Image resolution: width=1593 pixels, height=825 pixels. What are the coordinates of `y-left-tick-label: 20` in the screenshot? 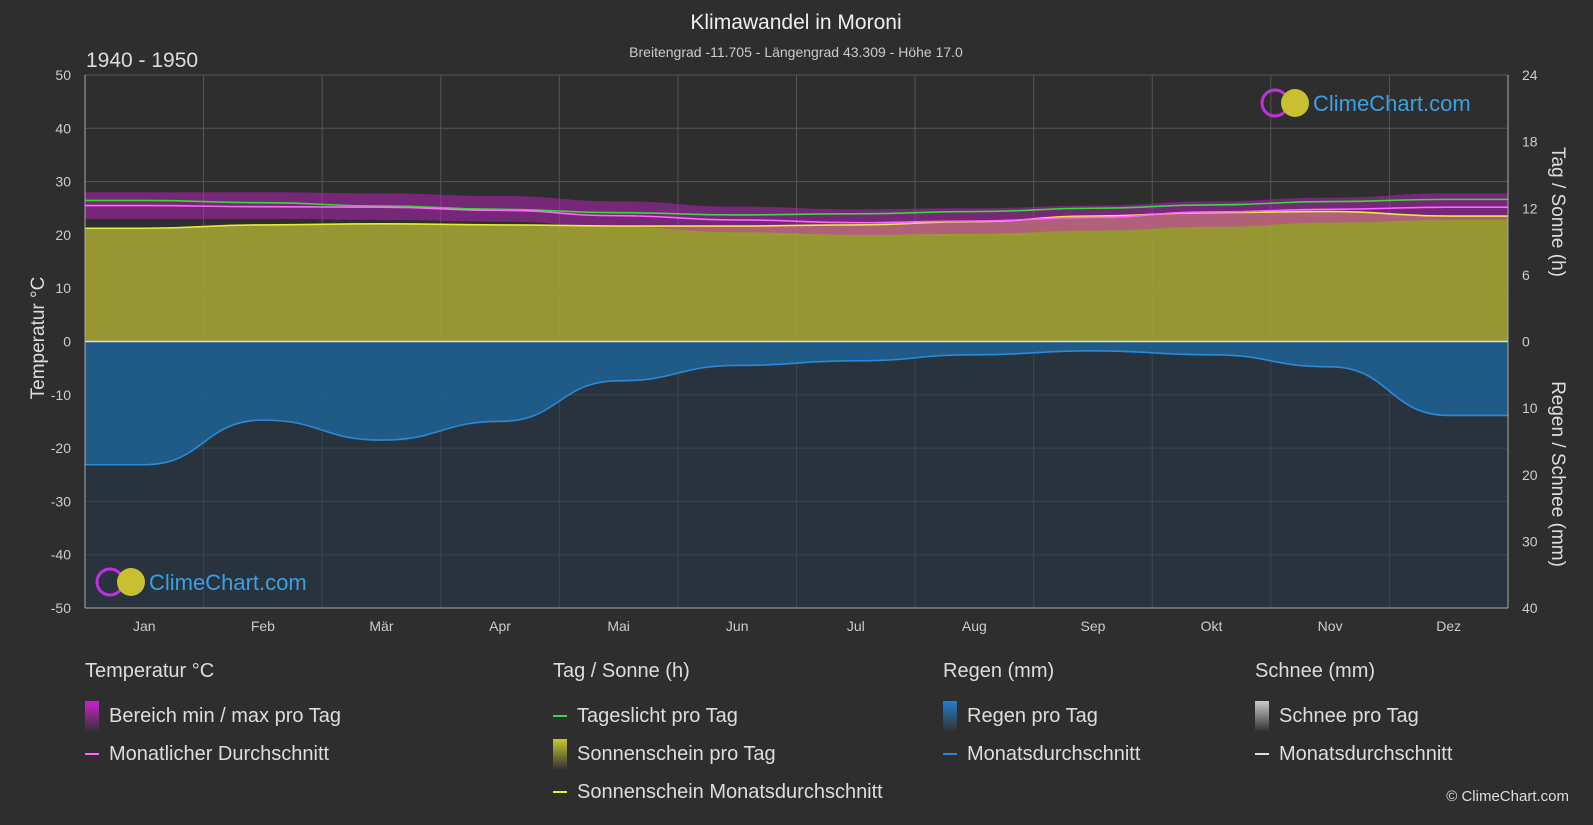 It's located at (63, 235).